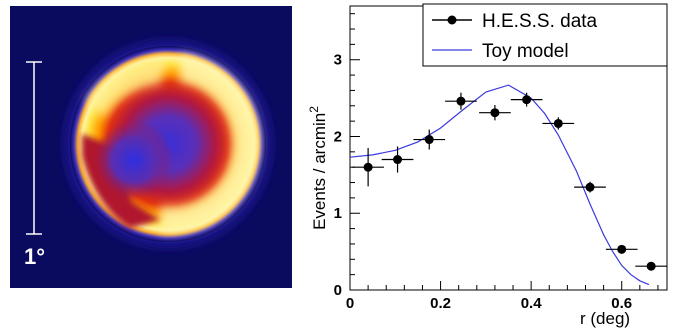  I want to click on y-tick-label: 1, so click(338, 213).